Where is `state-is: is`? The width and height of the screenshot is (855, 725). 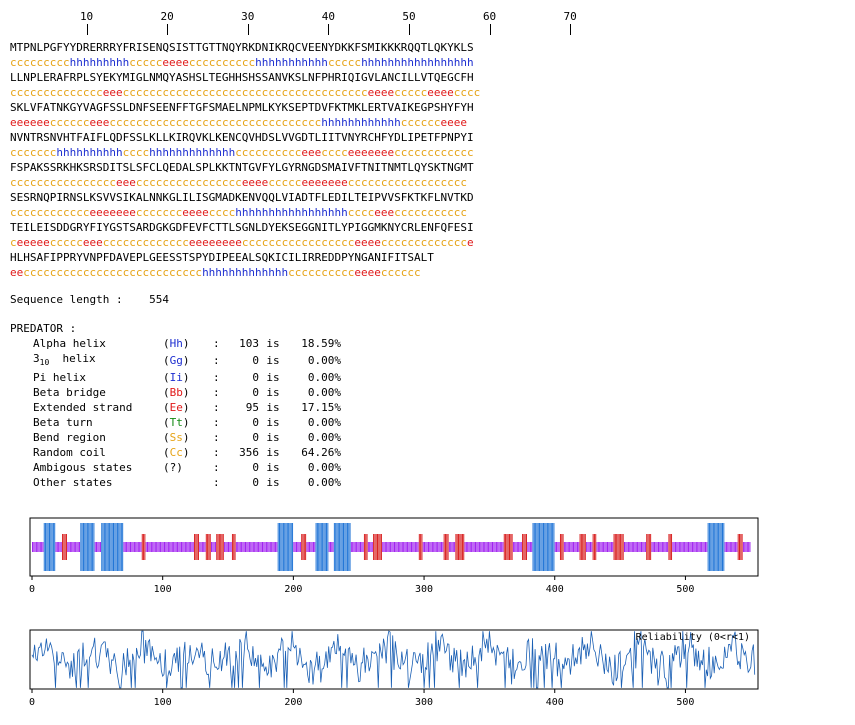 state-is: is is located at coordinates (273, 468).